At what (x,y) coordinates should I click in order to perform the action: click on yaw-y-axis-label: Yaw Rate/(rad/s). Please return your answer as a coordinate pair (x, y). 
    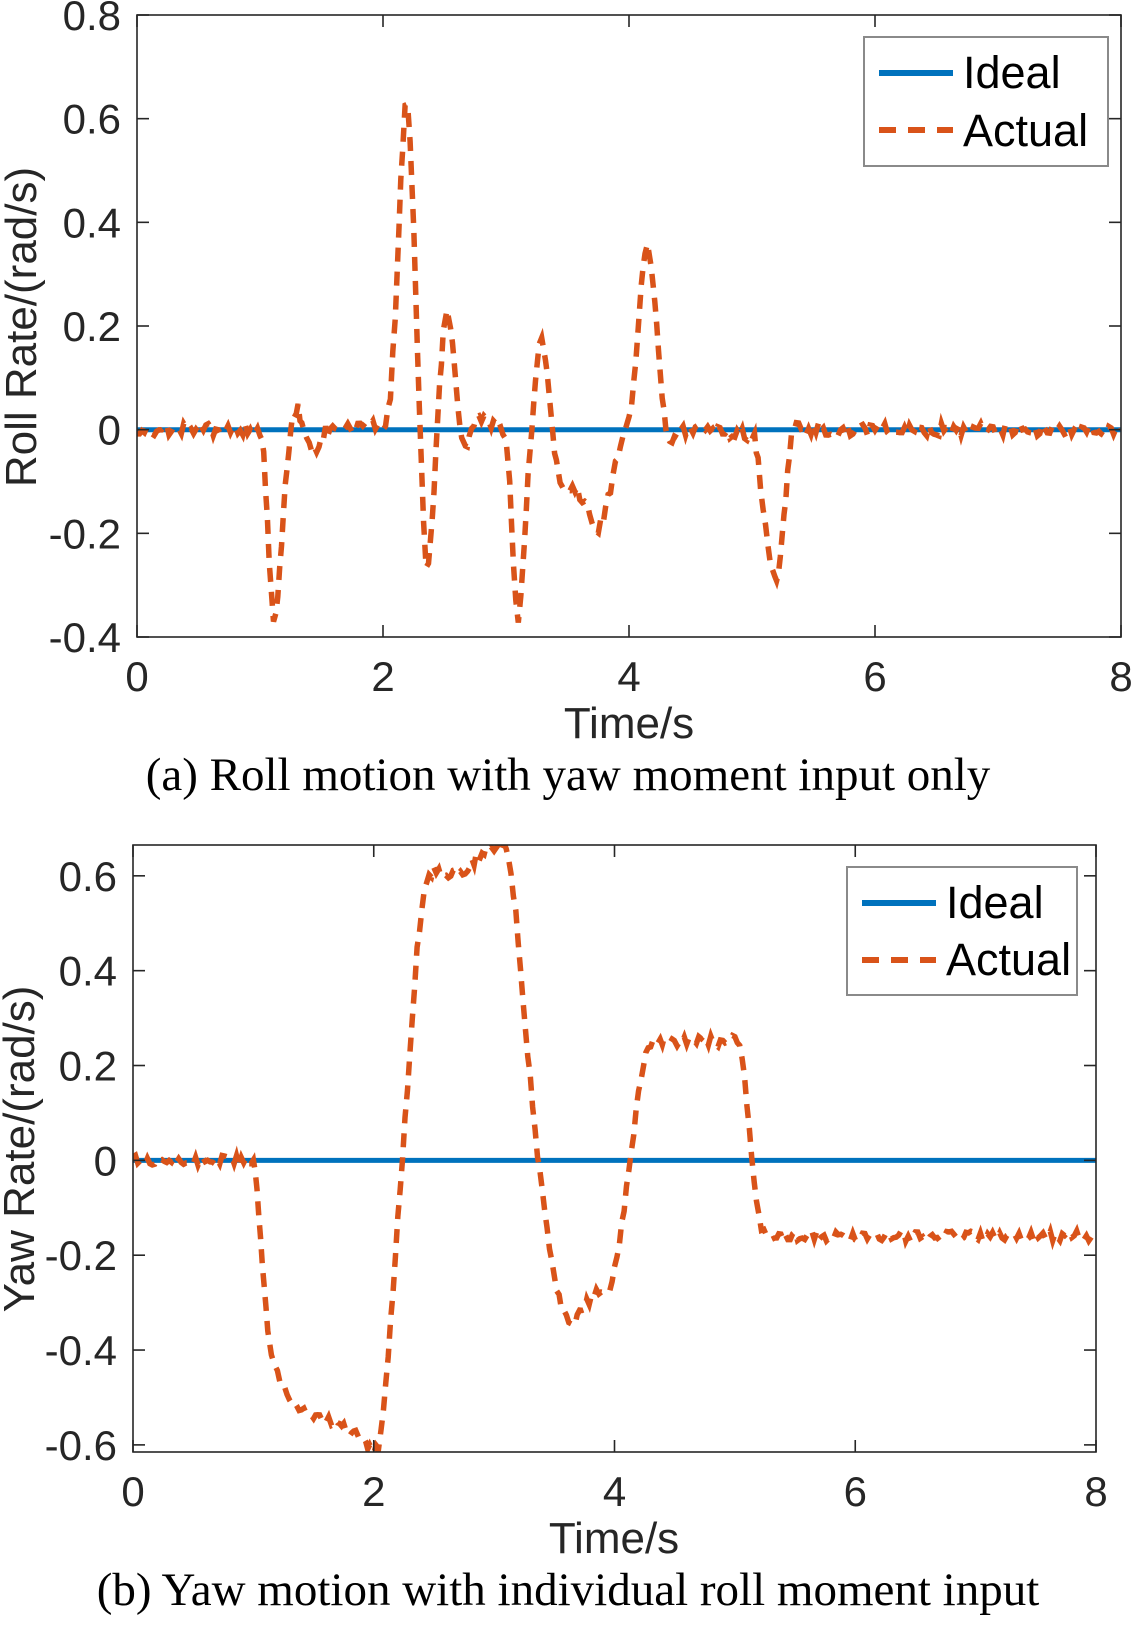
    Looking at the image, I should click on (22, 1149).